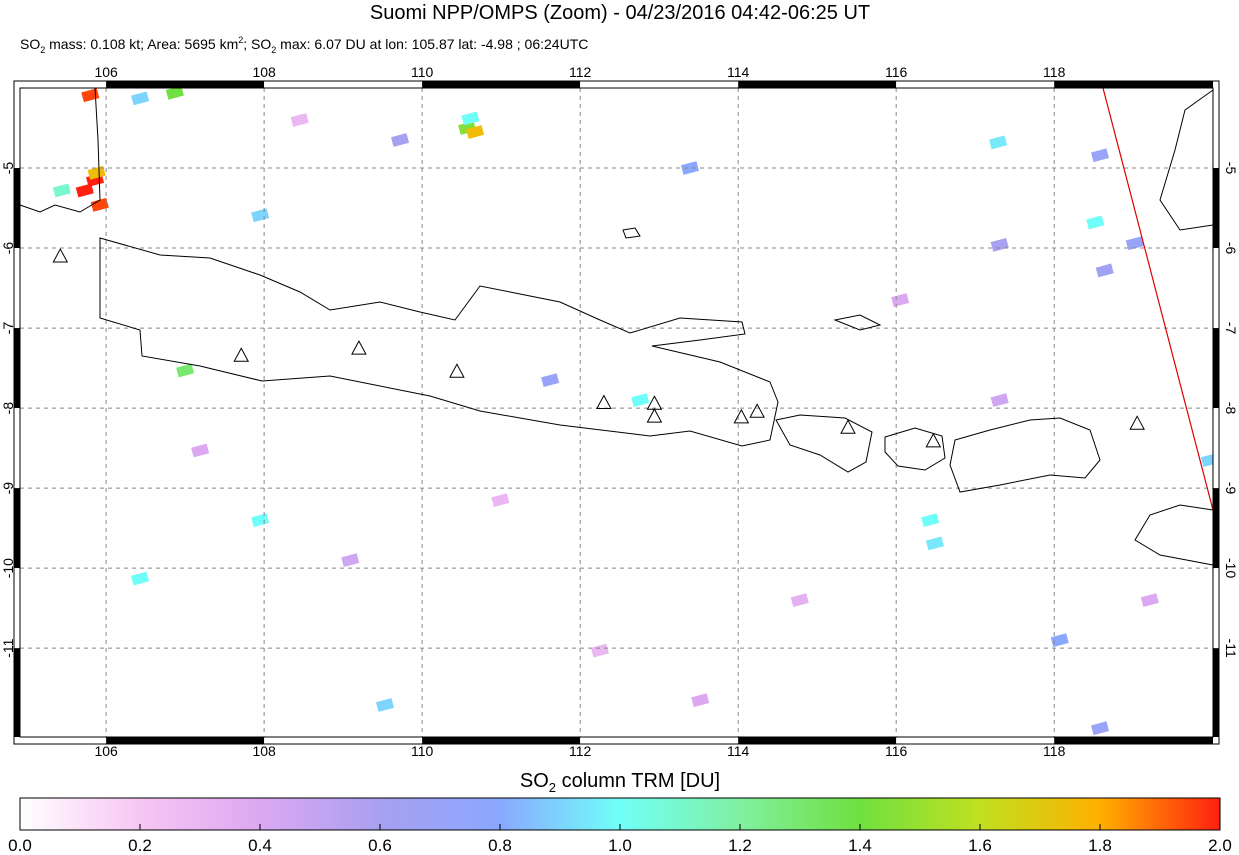 This screenshot has height=855, width=1239. What do you see at coordinates (1054, 751) in the screenshot?
I see `x-tick-label: 118` at bounding box center [1054, 751].